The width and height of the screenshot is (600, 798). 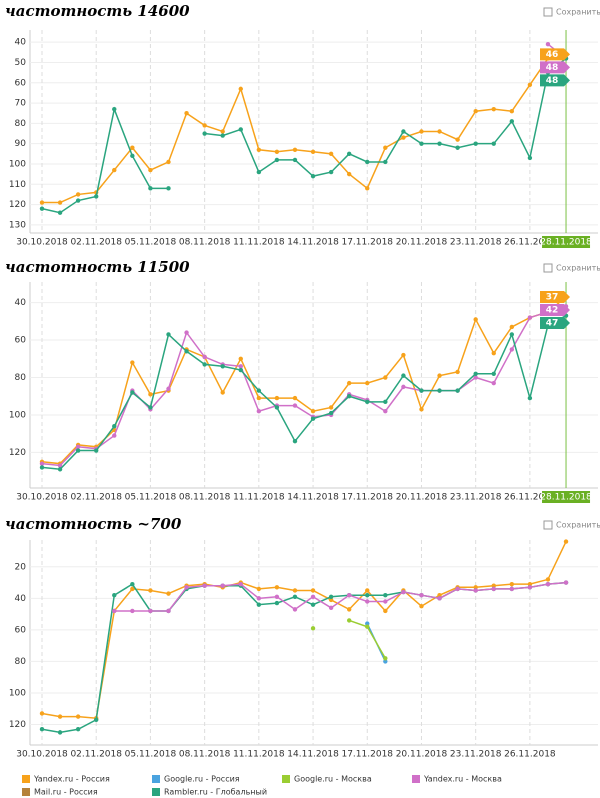 What do you see at coordinates (21, 662) in the screenshot?
I see `y-tick-label: 80` at bounding box center [21, 662].